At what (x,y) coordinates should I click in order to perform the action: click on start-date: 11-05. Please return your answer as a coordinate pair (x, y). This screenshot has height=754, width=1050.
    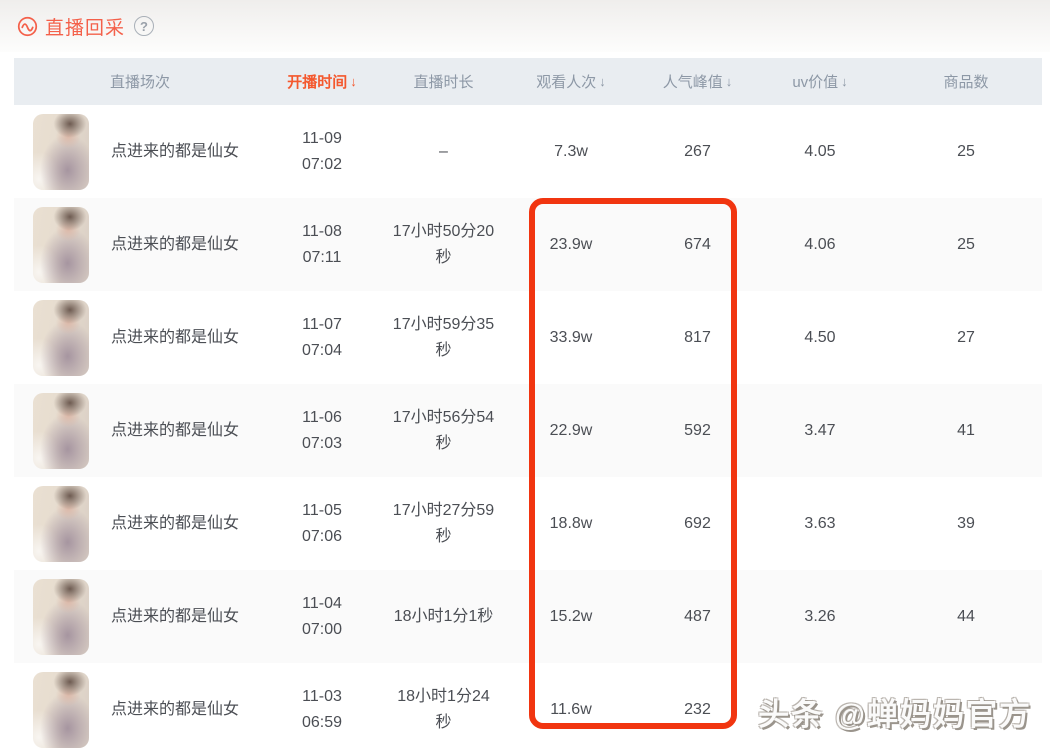
    Looking at the image, I should click on (322, 510).